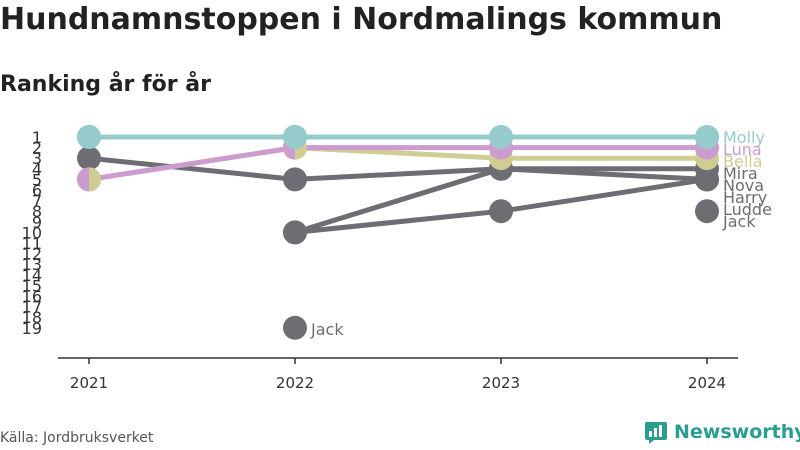 The height and width of the screenshot is (450, 800). I want to click on source-note: Källa: Jordbruksverket, so click(77, 438).